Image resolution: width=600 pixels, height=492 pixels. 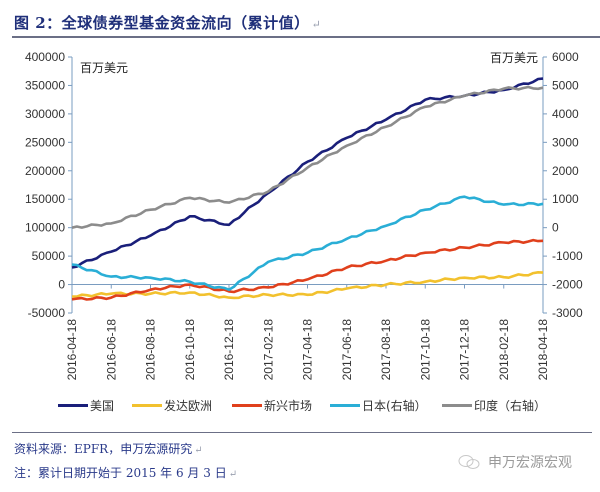 I want to click on x-axis-tick-label: 2017-08-18, so click(x=386, y=350).